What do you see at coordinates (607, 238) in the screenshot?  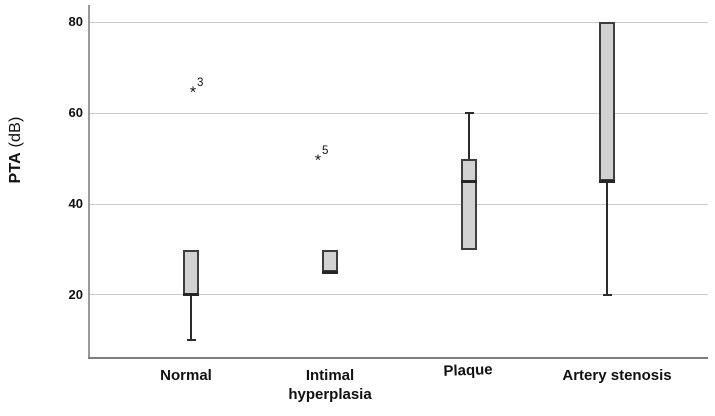 I see `whisker-low-artery-stenosis` at bounding box center [607, 238].